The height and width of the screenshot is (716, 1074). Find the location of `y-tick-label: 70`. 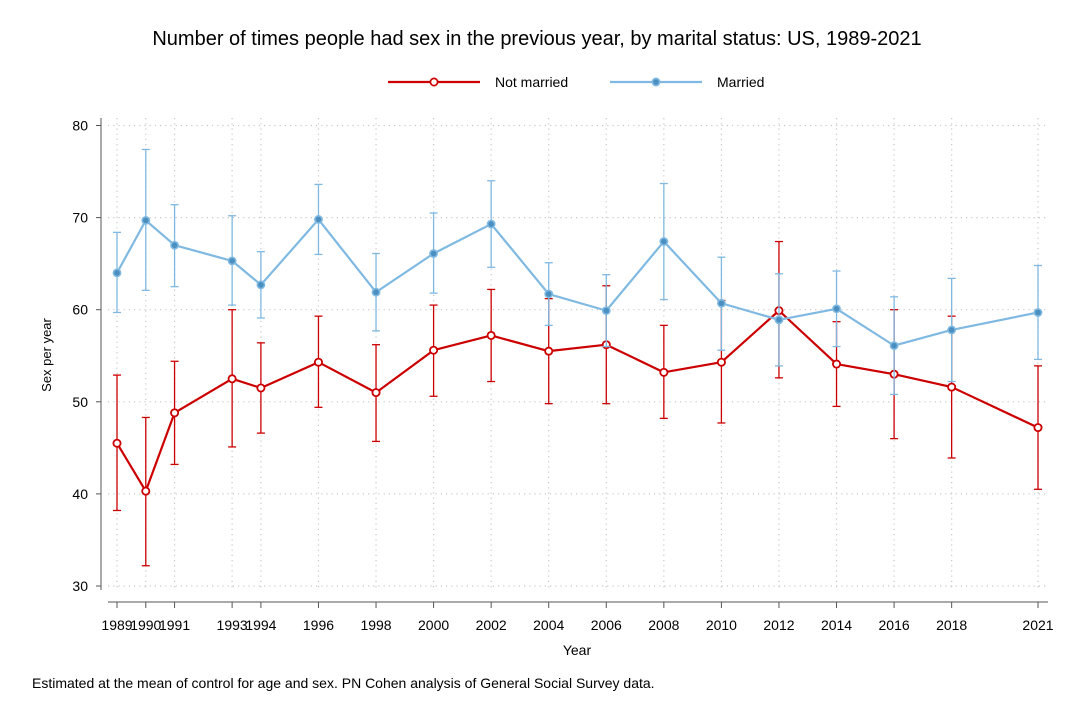

y-tick-label: 70 is located at coordinates (80, 218).